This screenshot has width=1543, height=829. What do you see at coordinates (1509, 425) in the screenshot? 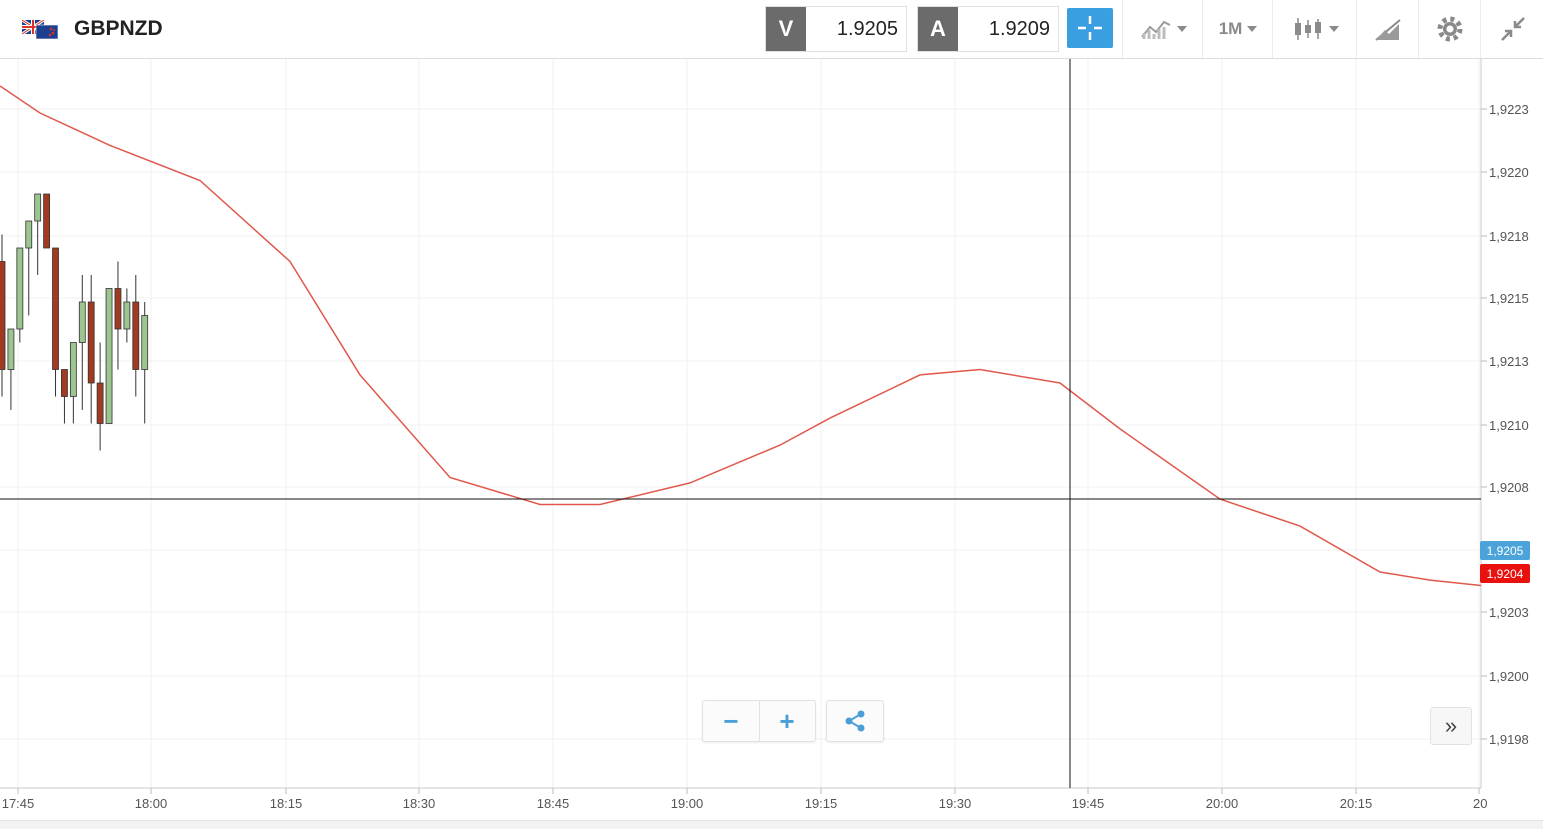
I see `y-tick-label: 1,9210` at bounding box center [1509, 425].